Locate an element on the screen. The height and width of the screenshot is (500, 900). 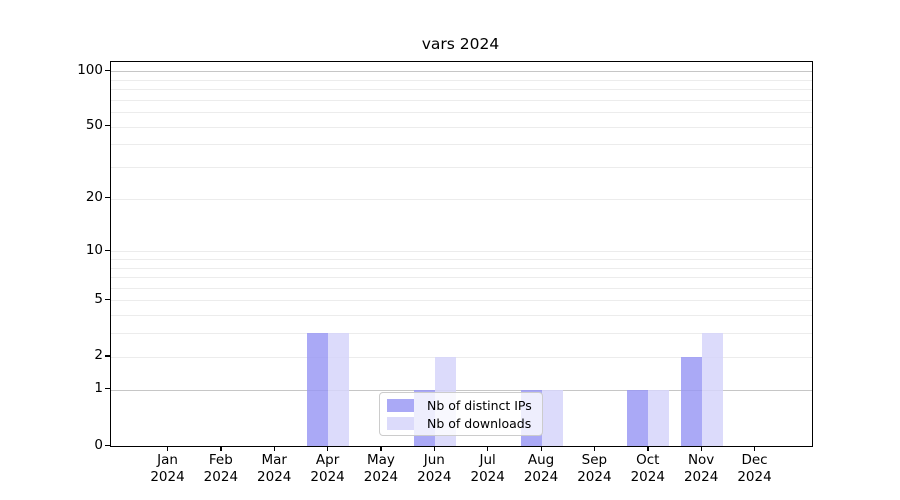
legend-item-downloads: Nb of downloads is located at coordinates (459, 423).